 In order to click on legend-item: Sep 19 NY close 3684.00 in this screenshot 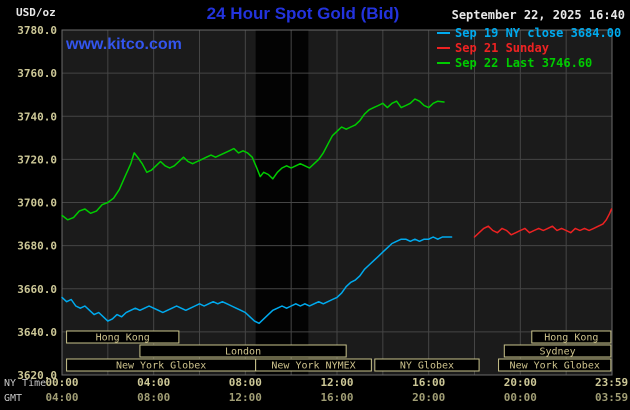, I will do `click(529, 32)`.